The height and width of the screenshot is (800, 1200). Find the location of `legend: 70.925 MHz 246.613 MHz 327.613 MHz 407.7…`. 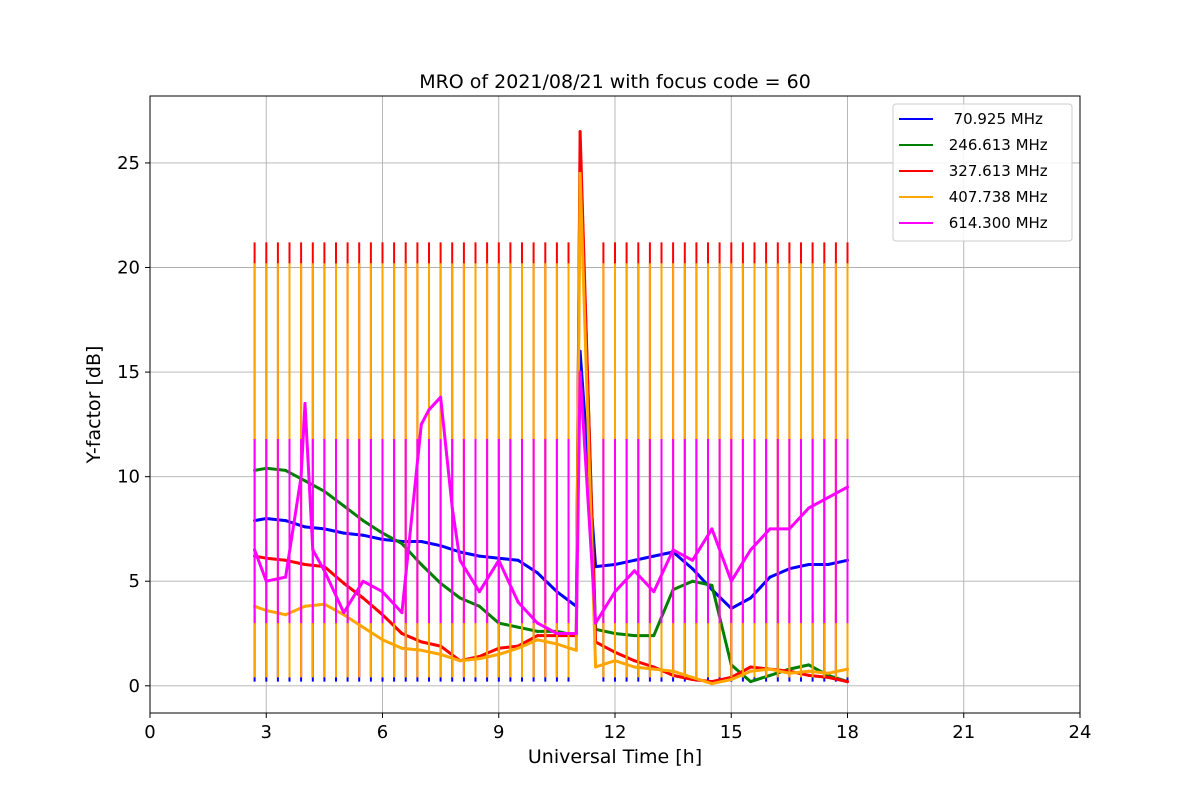

legend: 70.925 MHz 246.613 MHz 327.613 MHz 407.7… is located at coordinates (982, 172).